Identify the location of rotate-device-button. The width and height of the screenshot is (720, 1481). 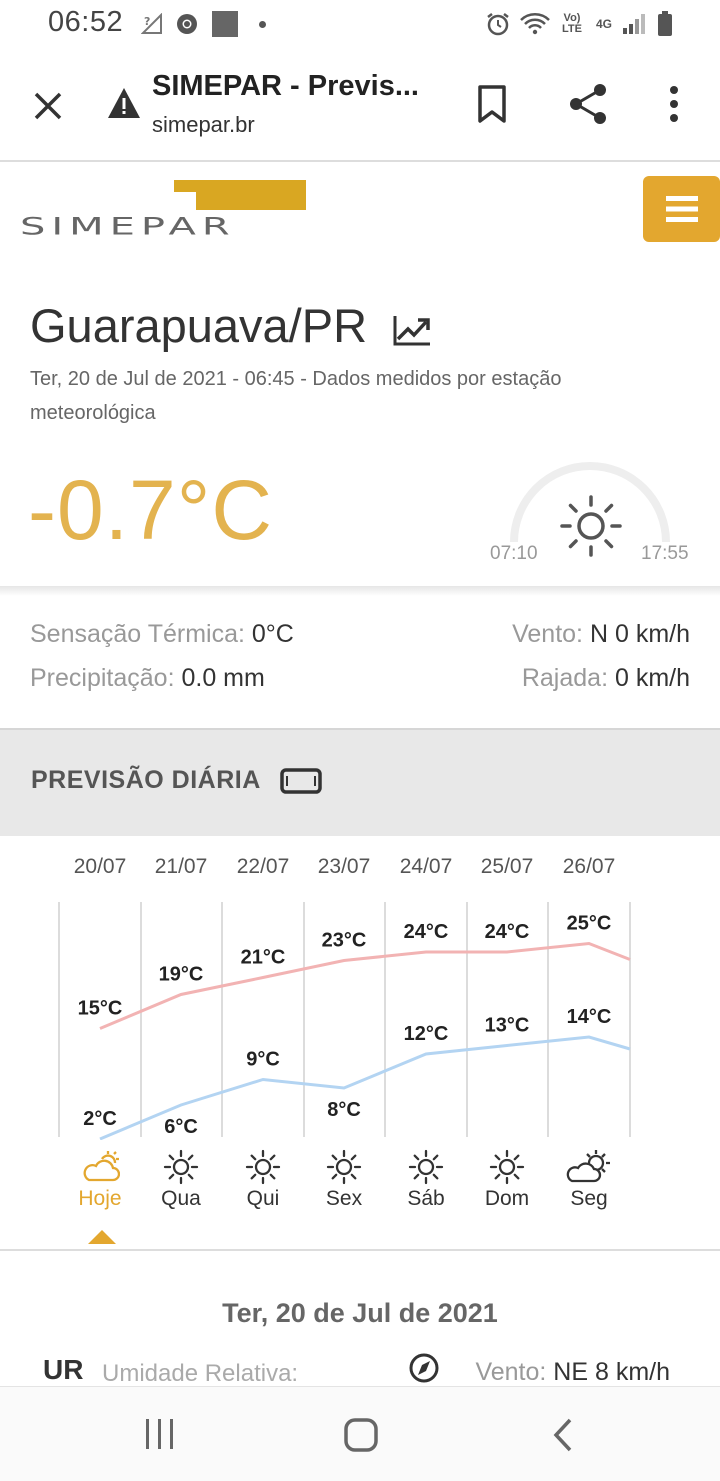
(301, 781).